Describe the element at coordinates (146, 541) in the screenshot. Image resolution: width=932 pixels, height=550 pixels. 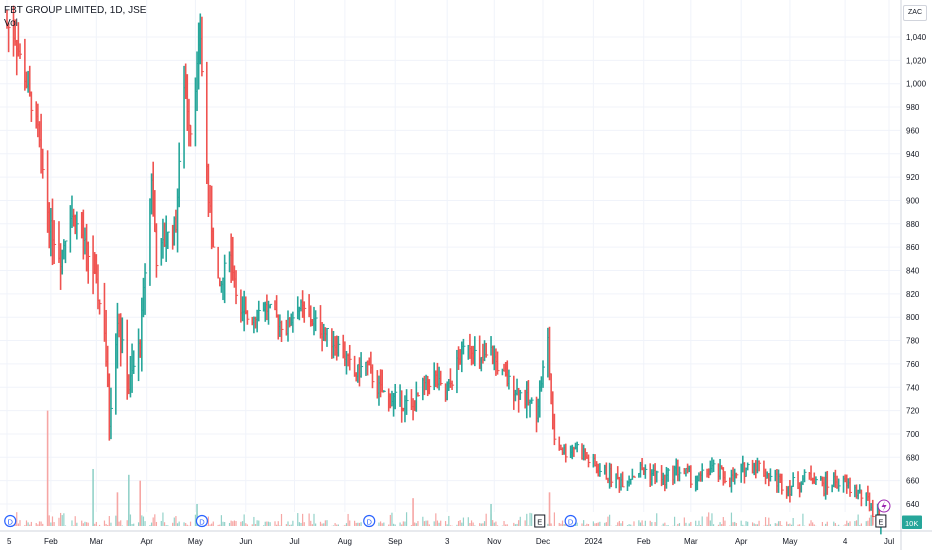
I see `x-tick-label: Apr` at that location.